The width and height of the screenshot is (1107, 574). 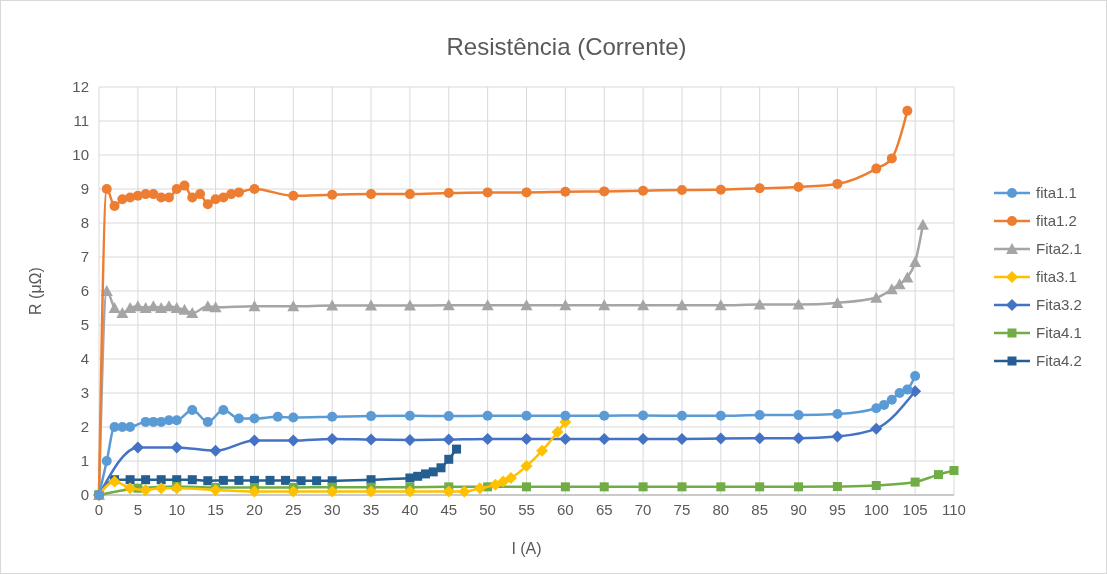 I want to click on x-tick-label: 40, so click(x=410, y=509).